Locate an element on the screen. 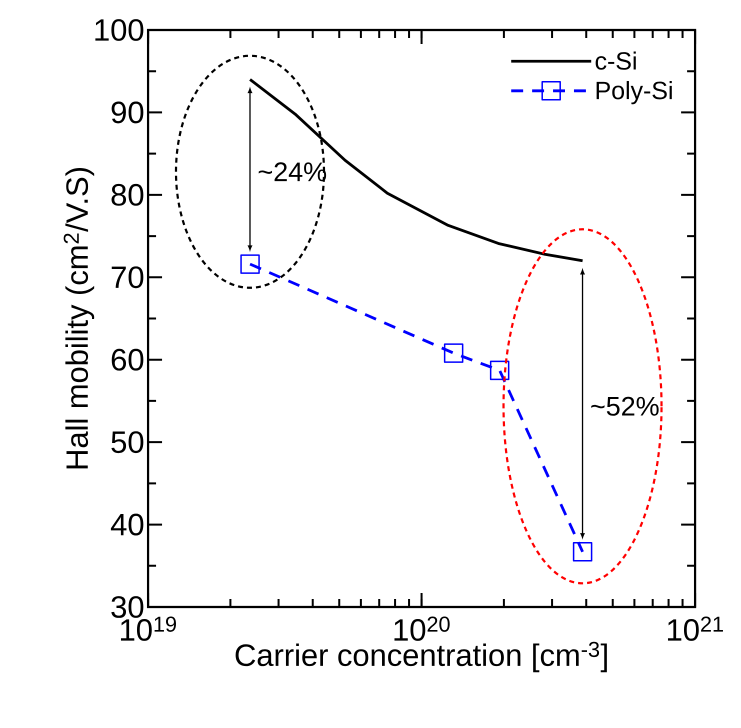 The height and width of the screenshot is (728, 741). y-tick-label: 100 is located at coordinates (119, 30).